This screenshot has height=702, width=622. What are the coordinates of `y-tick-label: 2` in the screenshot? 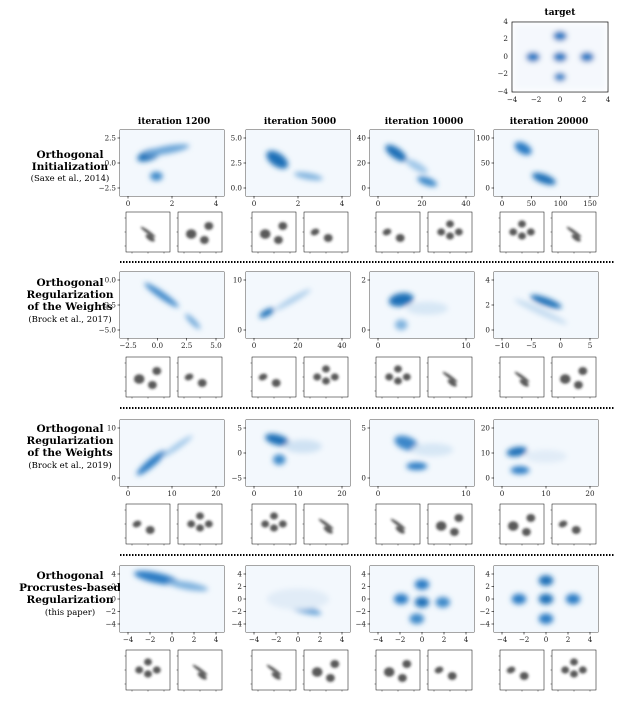 It's located at (239, 586).